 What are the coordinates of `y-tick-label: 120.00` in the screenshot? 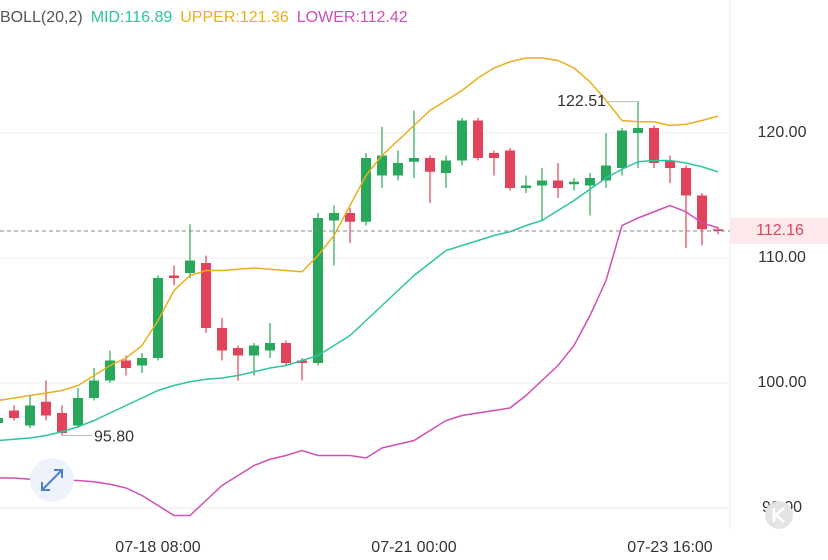 It's located at (782, 132).